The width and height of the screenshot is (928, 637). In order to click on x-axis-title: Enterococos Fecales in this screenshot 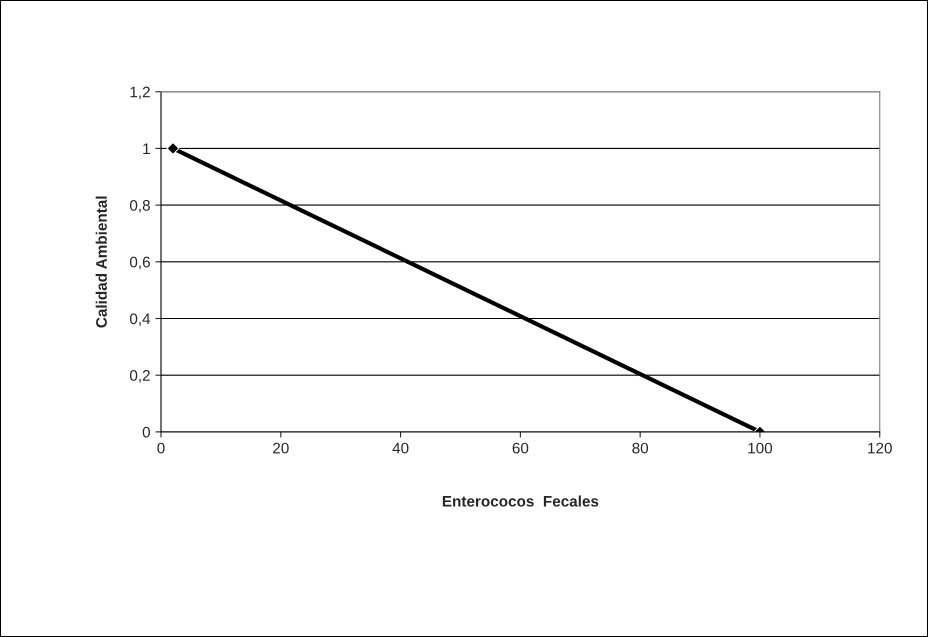, I will do `click(520, 501)`.